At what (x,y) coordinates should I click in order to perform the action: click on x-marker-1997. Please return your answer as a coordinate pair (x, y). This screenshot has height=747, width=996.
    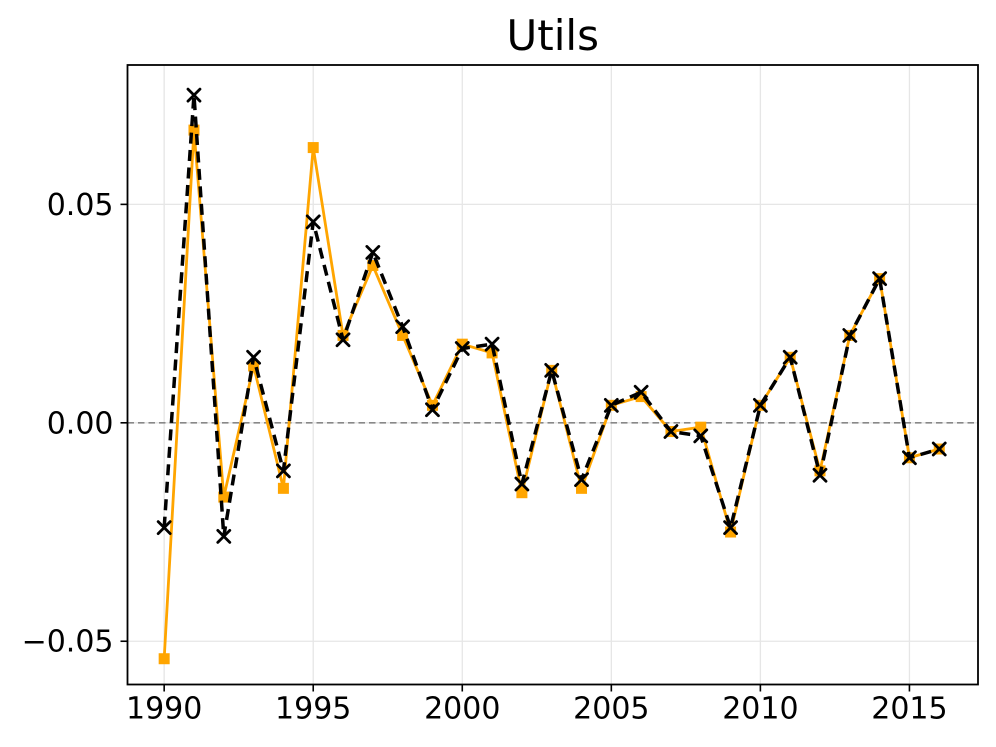
    Looking at the image, I should click on (373, 252).